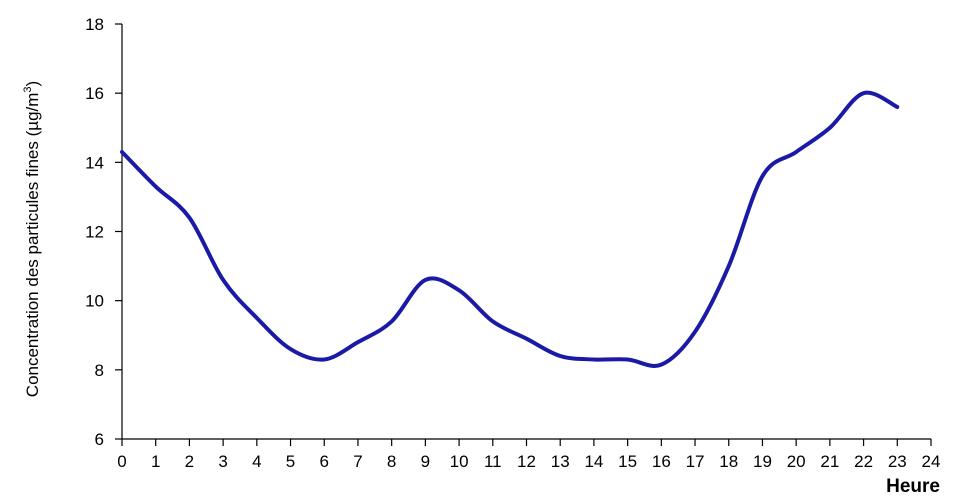 This screenshot has width=957, height=502. What do you see at coordinates (391, 461) in the screenshot?
I see `x-tick-label: 8` at bounding box center [391, 461].